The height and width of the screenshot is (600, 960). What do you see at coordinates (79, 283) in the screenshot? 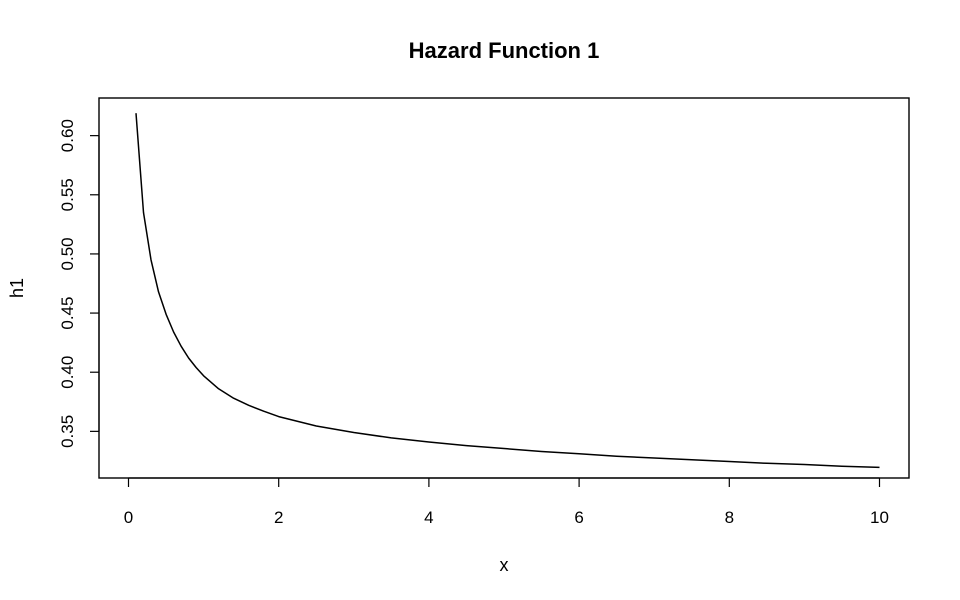
I see `y-axis: 0.35 0.40 0.45 0.50 0.55 0.60` at bounding box center [79, 283].